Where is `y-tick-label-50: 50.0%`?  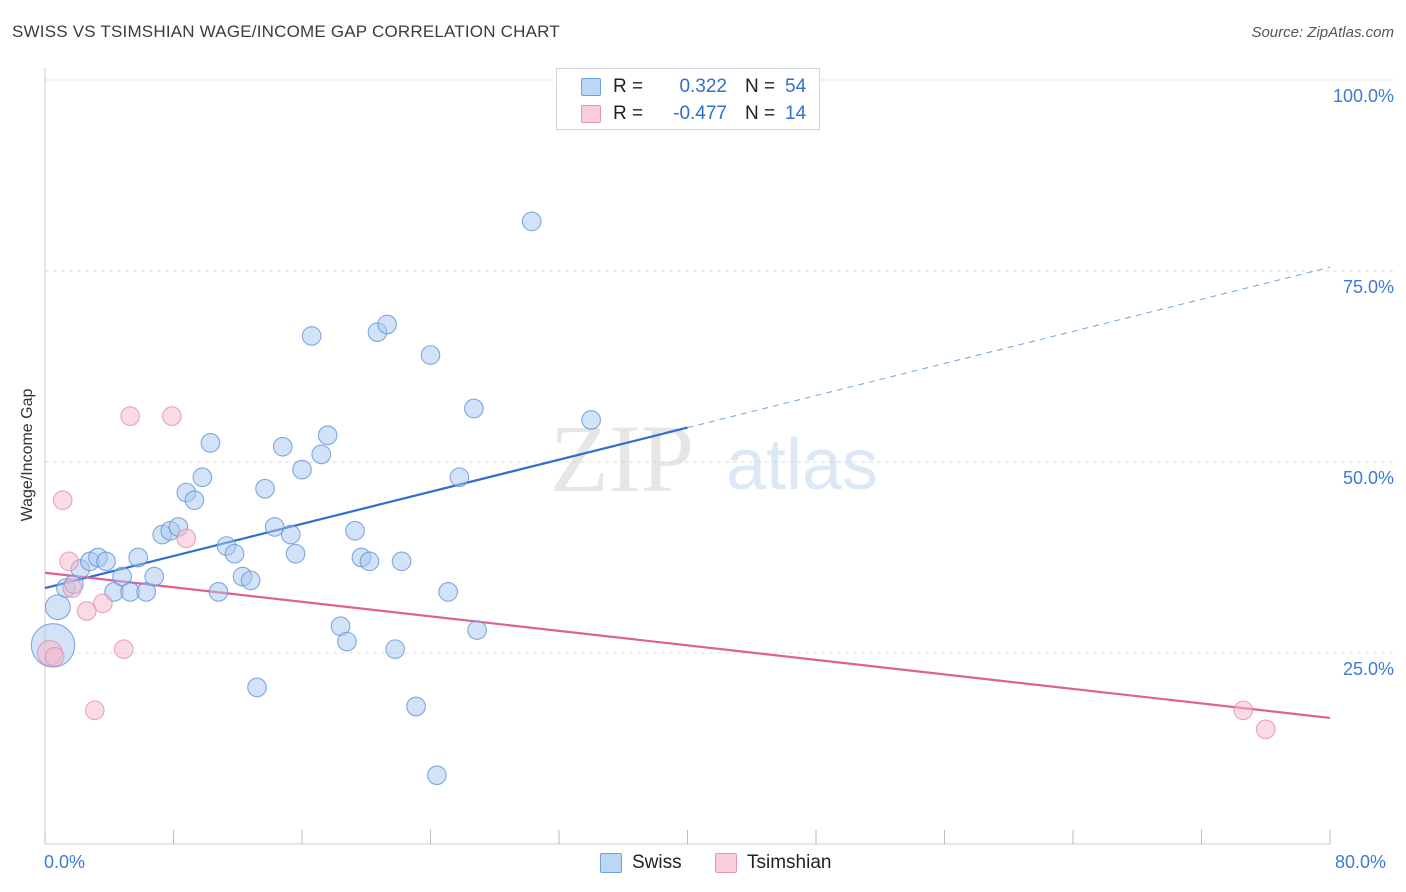
y-tick-label-50: 50.0% is located at coordinates (1368, 478).